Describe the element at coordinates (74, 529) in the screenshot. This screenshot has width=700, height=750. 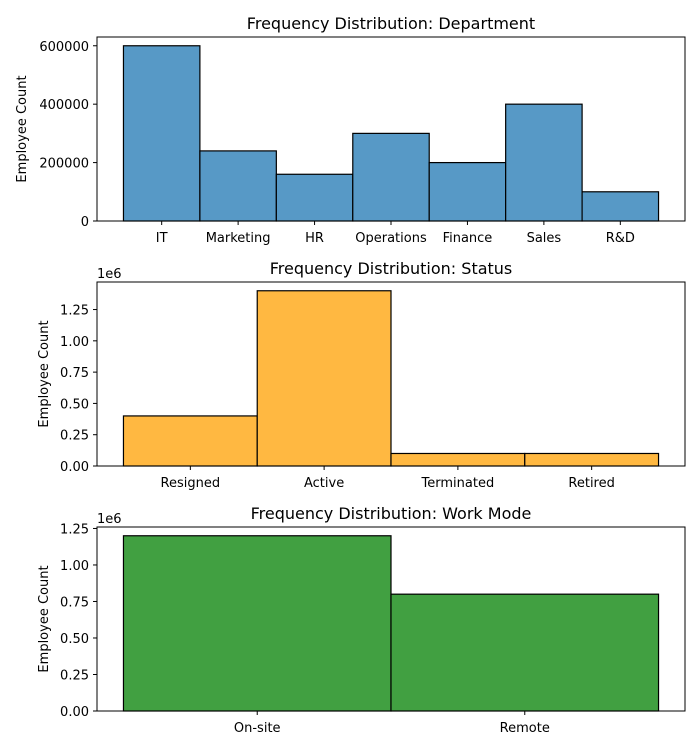
I see `y-tick-label-2-5: 1.25` at that location.